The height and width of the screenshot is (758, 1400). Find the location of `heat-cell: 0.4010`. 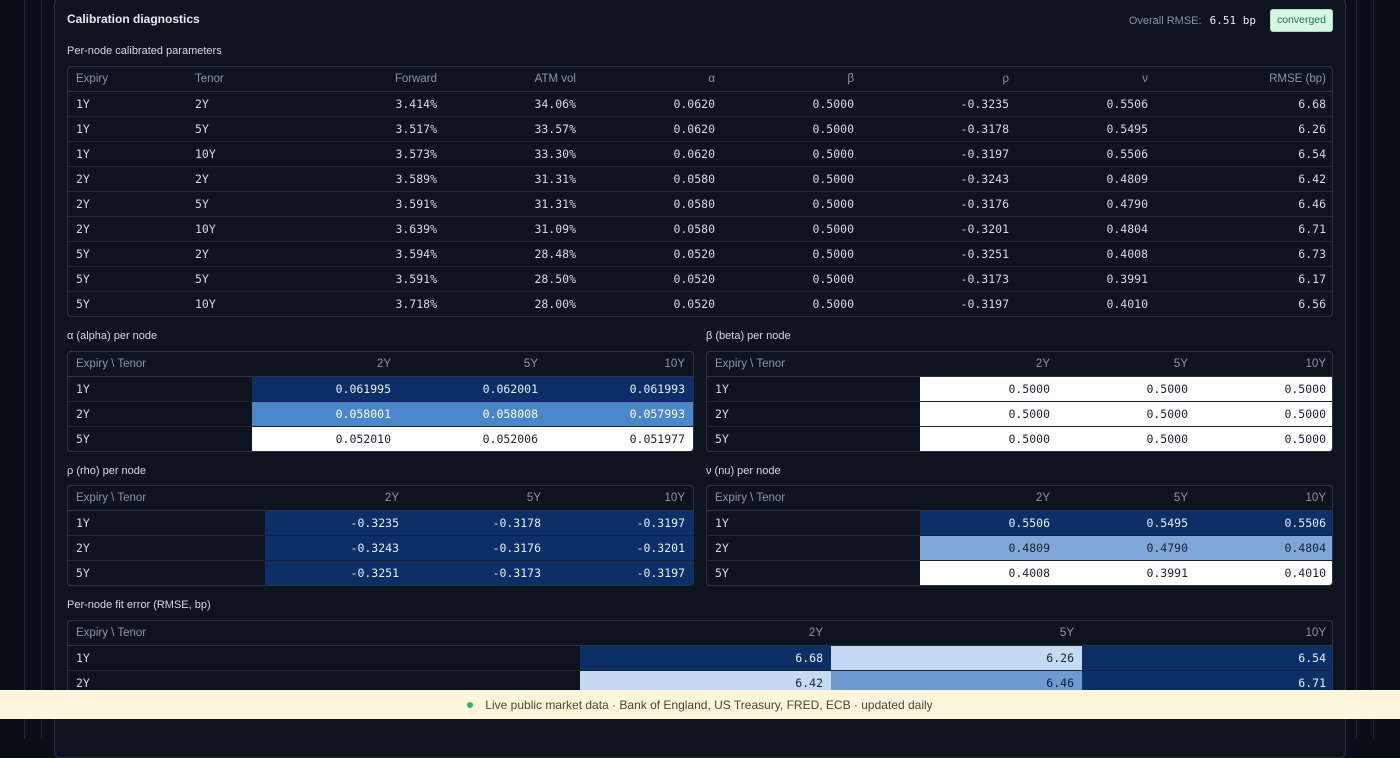

heat-cell: 0.4010 is located at coordinates (1264, 572).